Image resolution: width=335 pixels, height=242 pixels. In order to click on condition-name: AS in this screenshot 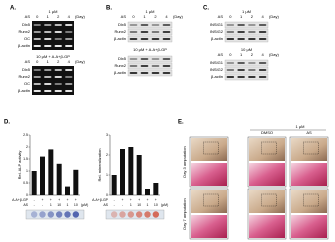, I will do `click(25, 205)`.